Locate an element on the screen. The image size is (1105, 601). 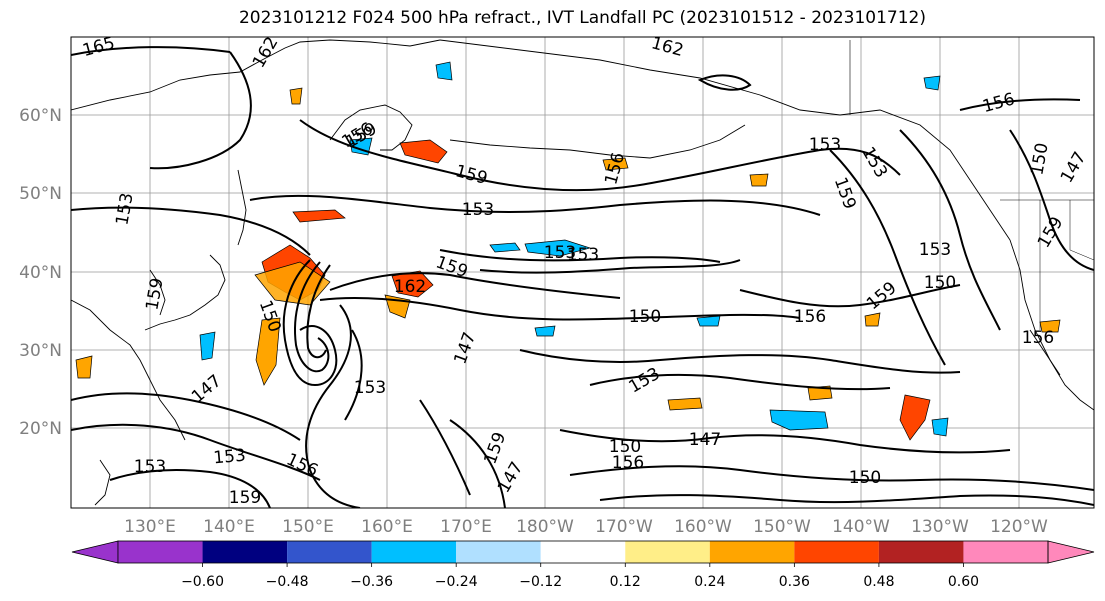
latitude-label: 60°N is located at coordinates (40, 116).